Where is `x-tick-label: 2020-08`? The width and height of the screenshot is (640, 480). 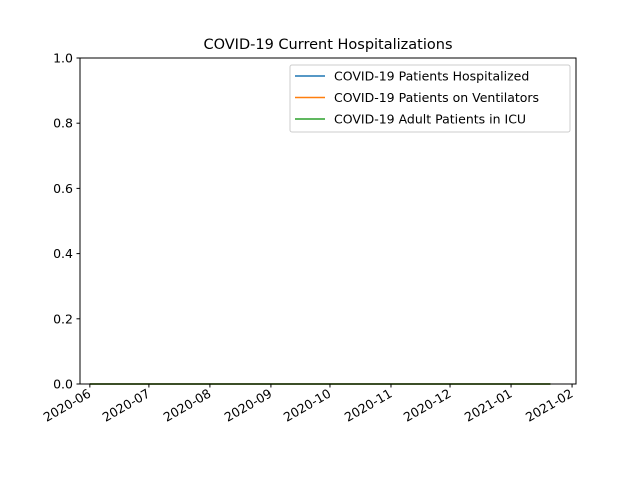
x-tick-label: 2020-08 is located at coordinates (187, 405).